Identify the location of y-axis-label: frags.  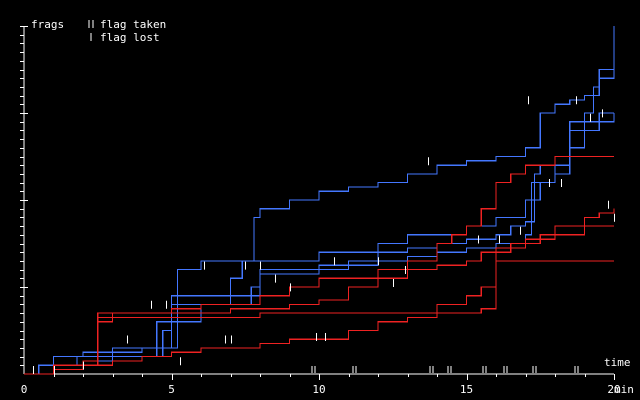
(47, 24).